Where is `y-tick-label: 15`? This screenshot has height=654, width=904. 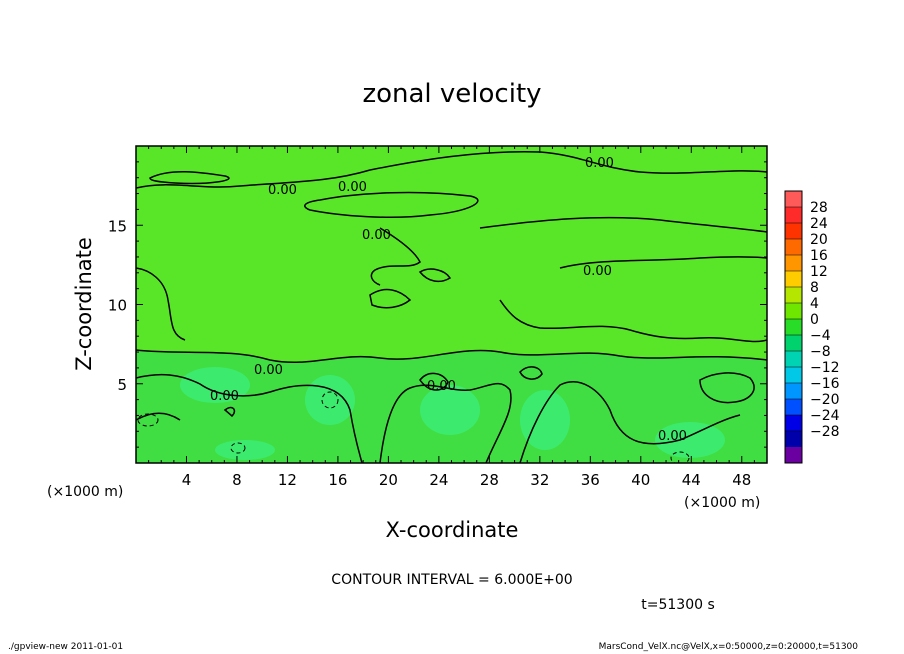 y-tick-label: 15 is located at coordinates (117, 226).